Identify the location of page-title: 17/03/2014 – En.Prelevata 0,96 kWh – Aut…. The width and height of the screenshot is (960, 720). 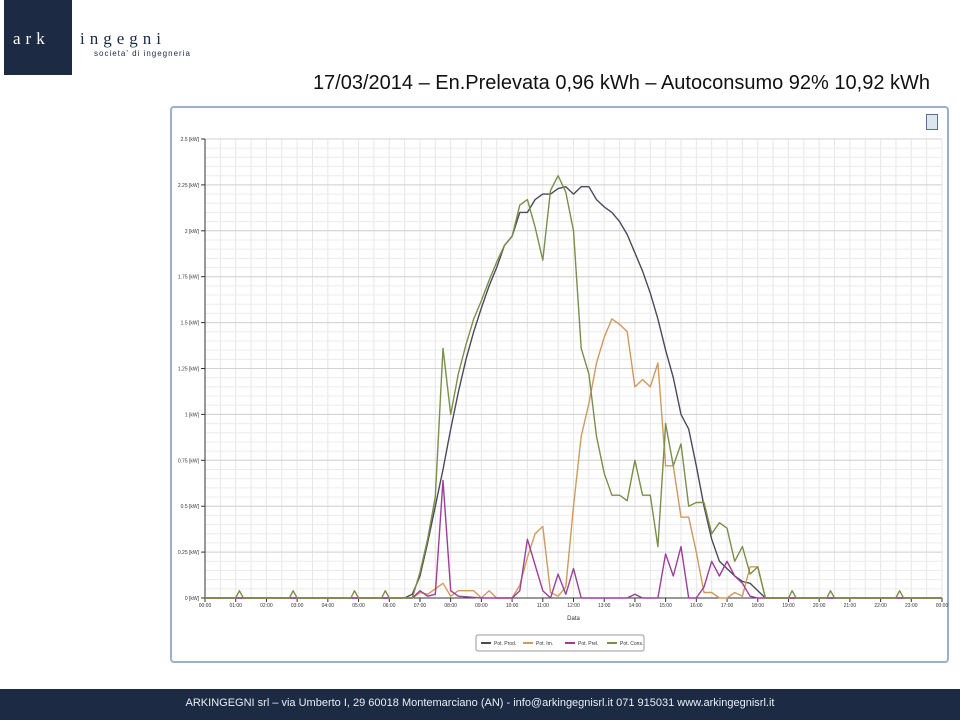
(621, 83).